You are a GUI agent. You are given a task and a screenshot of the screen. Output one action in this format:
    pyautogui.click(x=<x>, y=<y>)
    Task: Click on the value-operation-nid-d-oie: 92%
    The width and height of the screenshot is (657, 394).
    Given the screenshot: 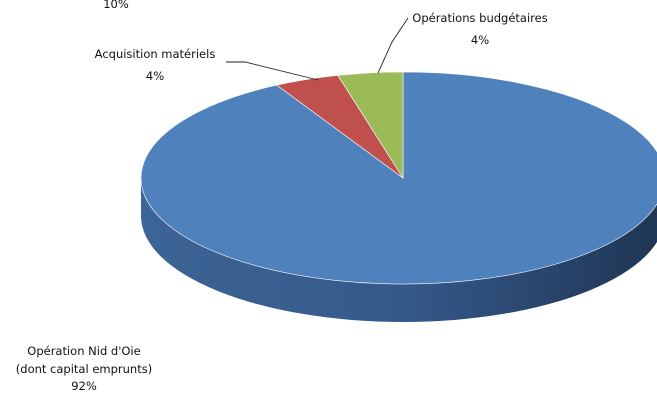 What is the action you would take?
    pyautogui.click(x=84, y=386)
    